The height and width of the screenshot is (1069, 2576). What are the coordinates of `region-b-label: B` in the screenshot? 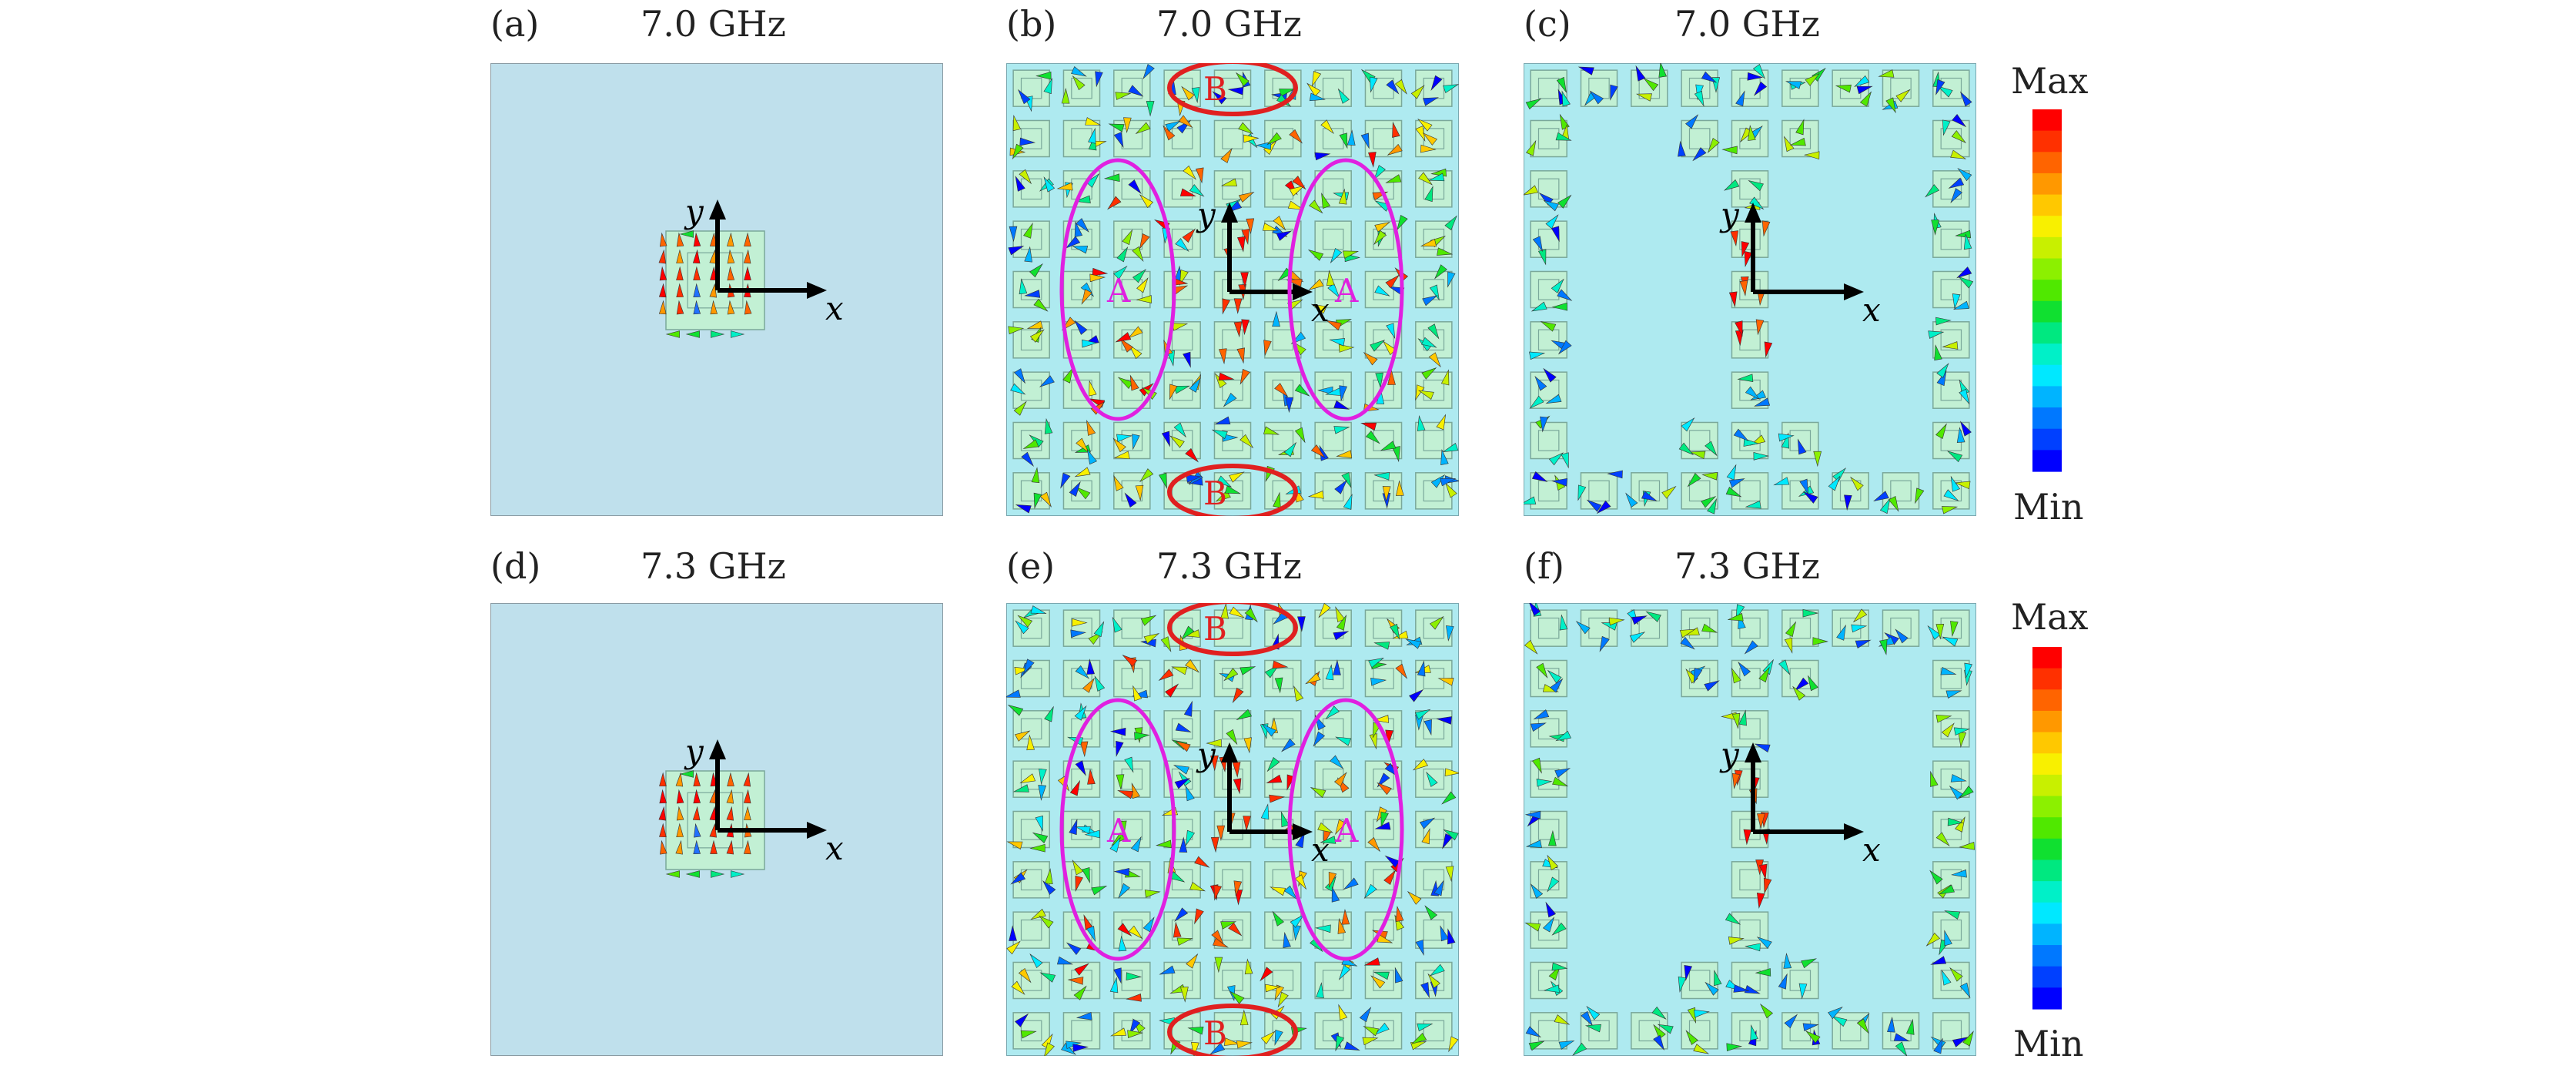 It's located at (1215, 493).